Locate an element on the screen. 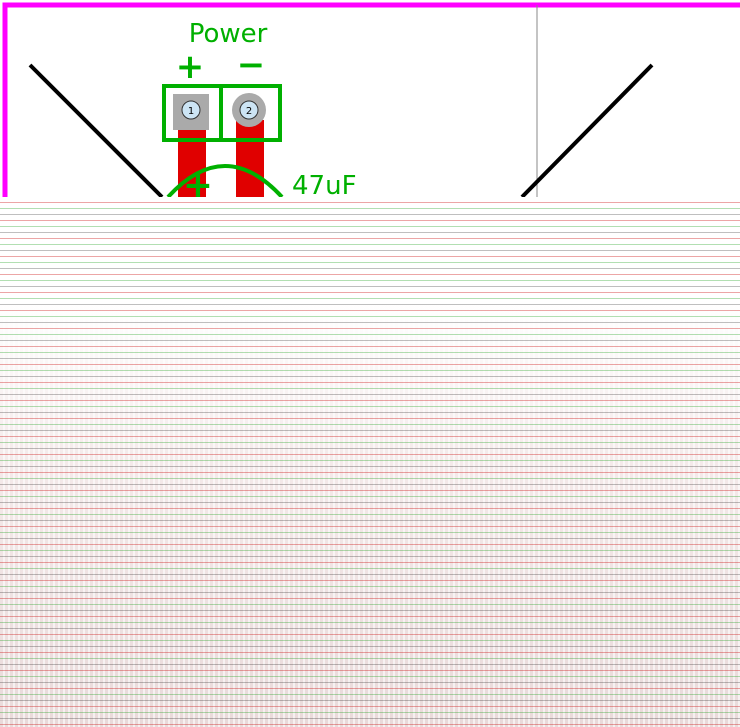 The width and height of the screenshot is (740, 727). connector-label: Power is located at coordinates (228, 34).